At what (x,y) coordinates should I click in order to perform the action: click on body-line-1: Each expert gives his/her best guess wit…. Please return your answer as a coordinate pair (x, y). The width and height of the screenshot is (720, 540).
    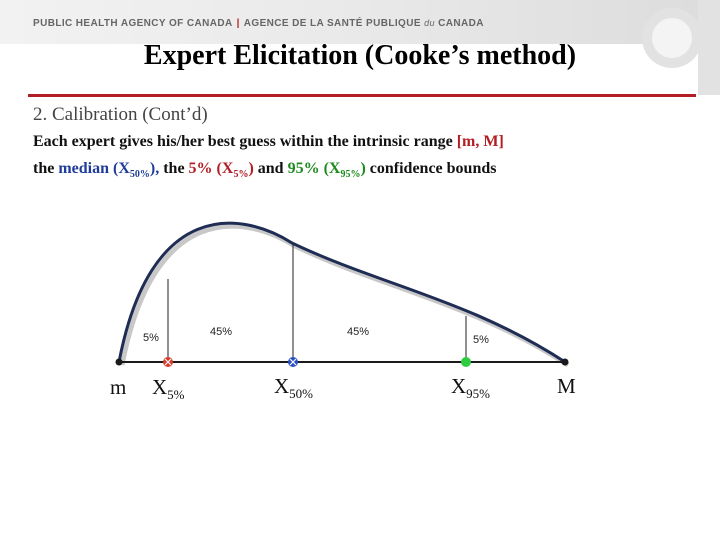
    Looking at the image, I should click on (268, 142).